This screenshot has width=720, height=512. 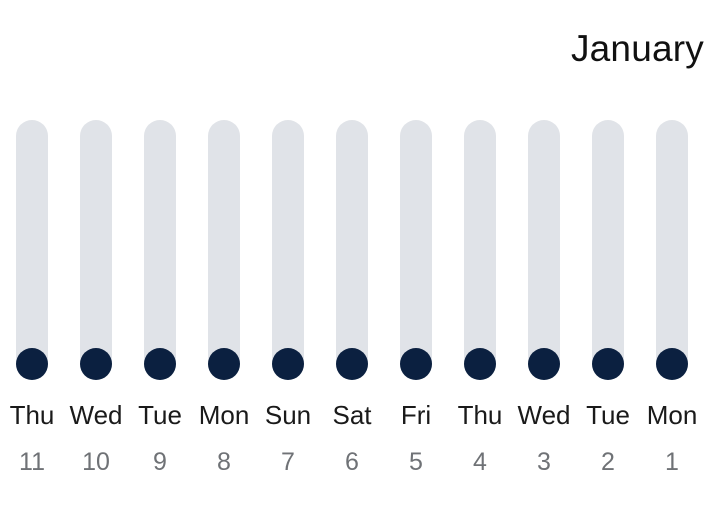 I want to click on day-column: Wed 10, so click(x=96, y=305).